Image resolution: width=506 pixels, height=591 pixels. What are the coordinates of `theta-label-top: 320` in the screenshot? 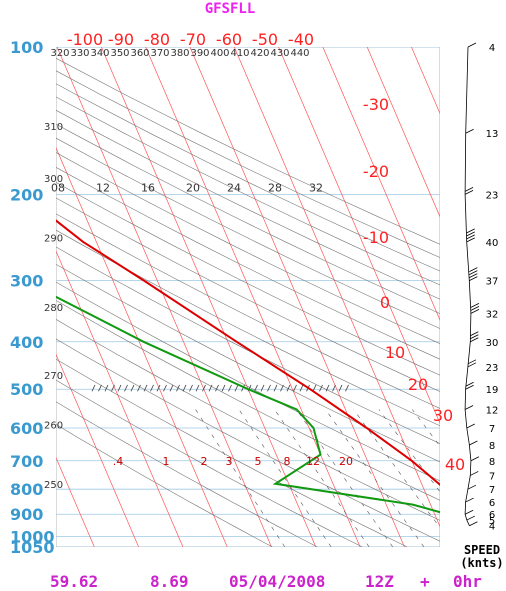 It's located at (59, 53).